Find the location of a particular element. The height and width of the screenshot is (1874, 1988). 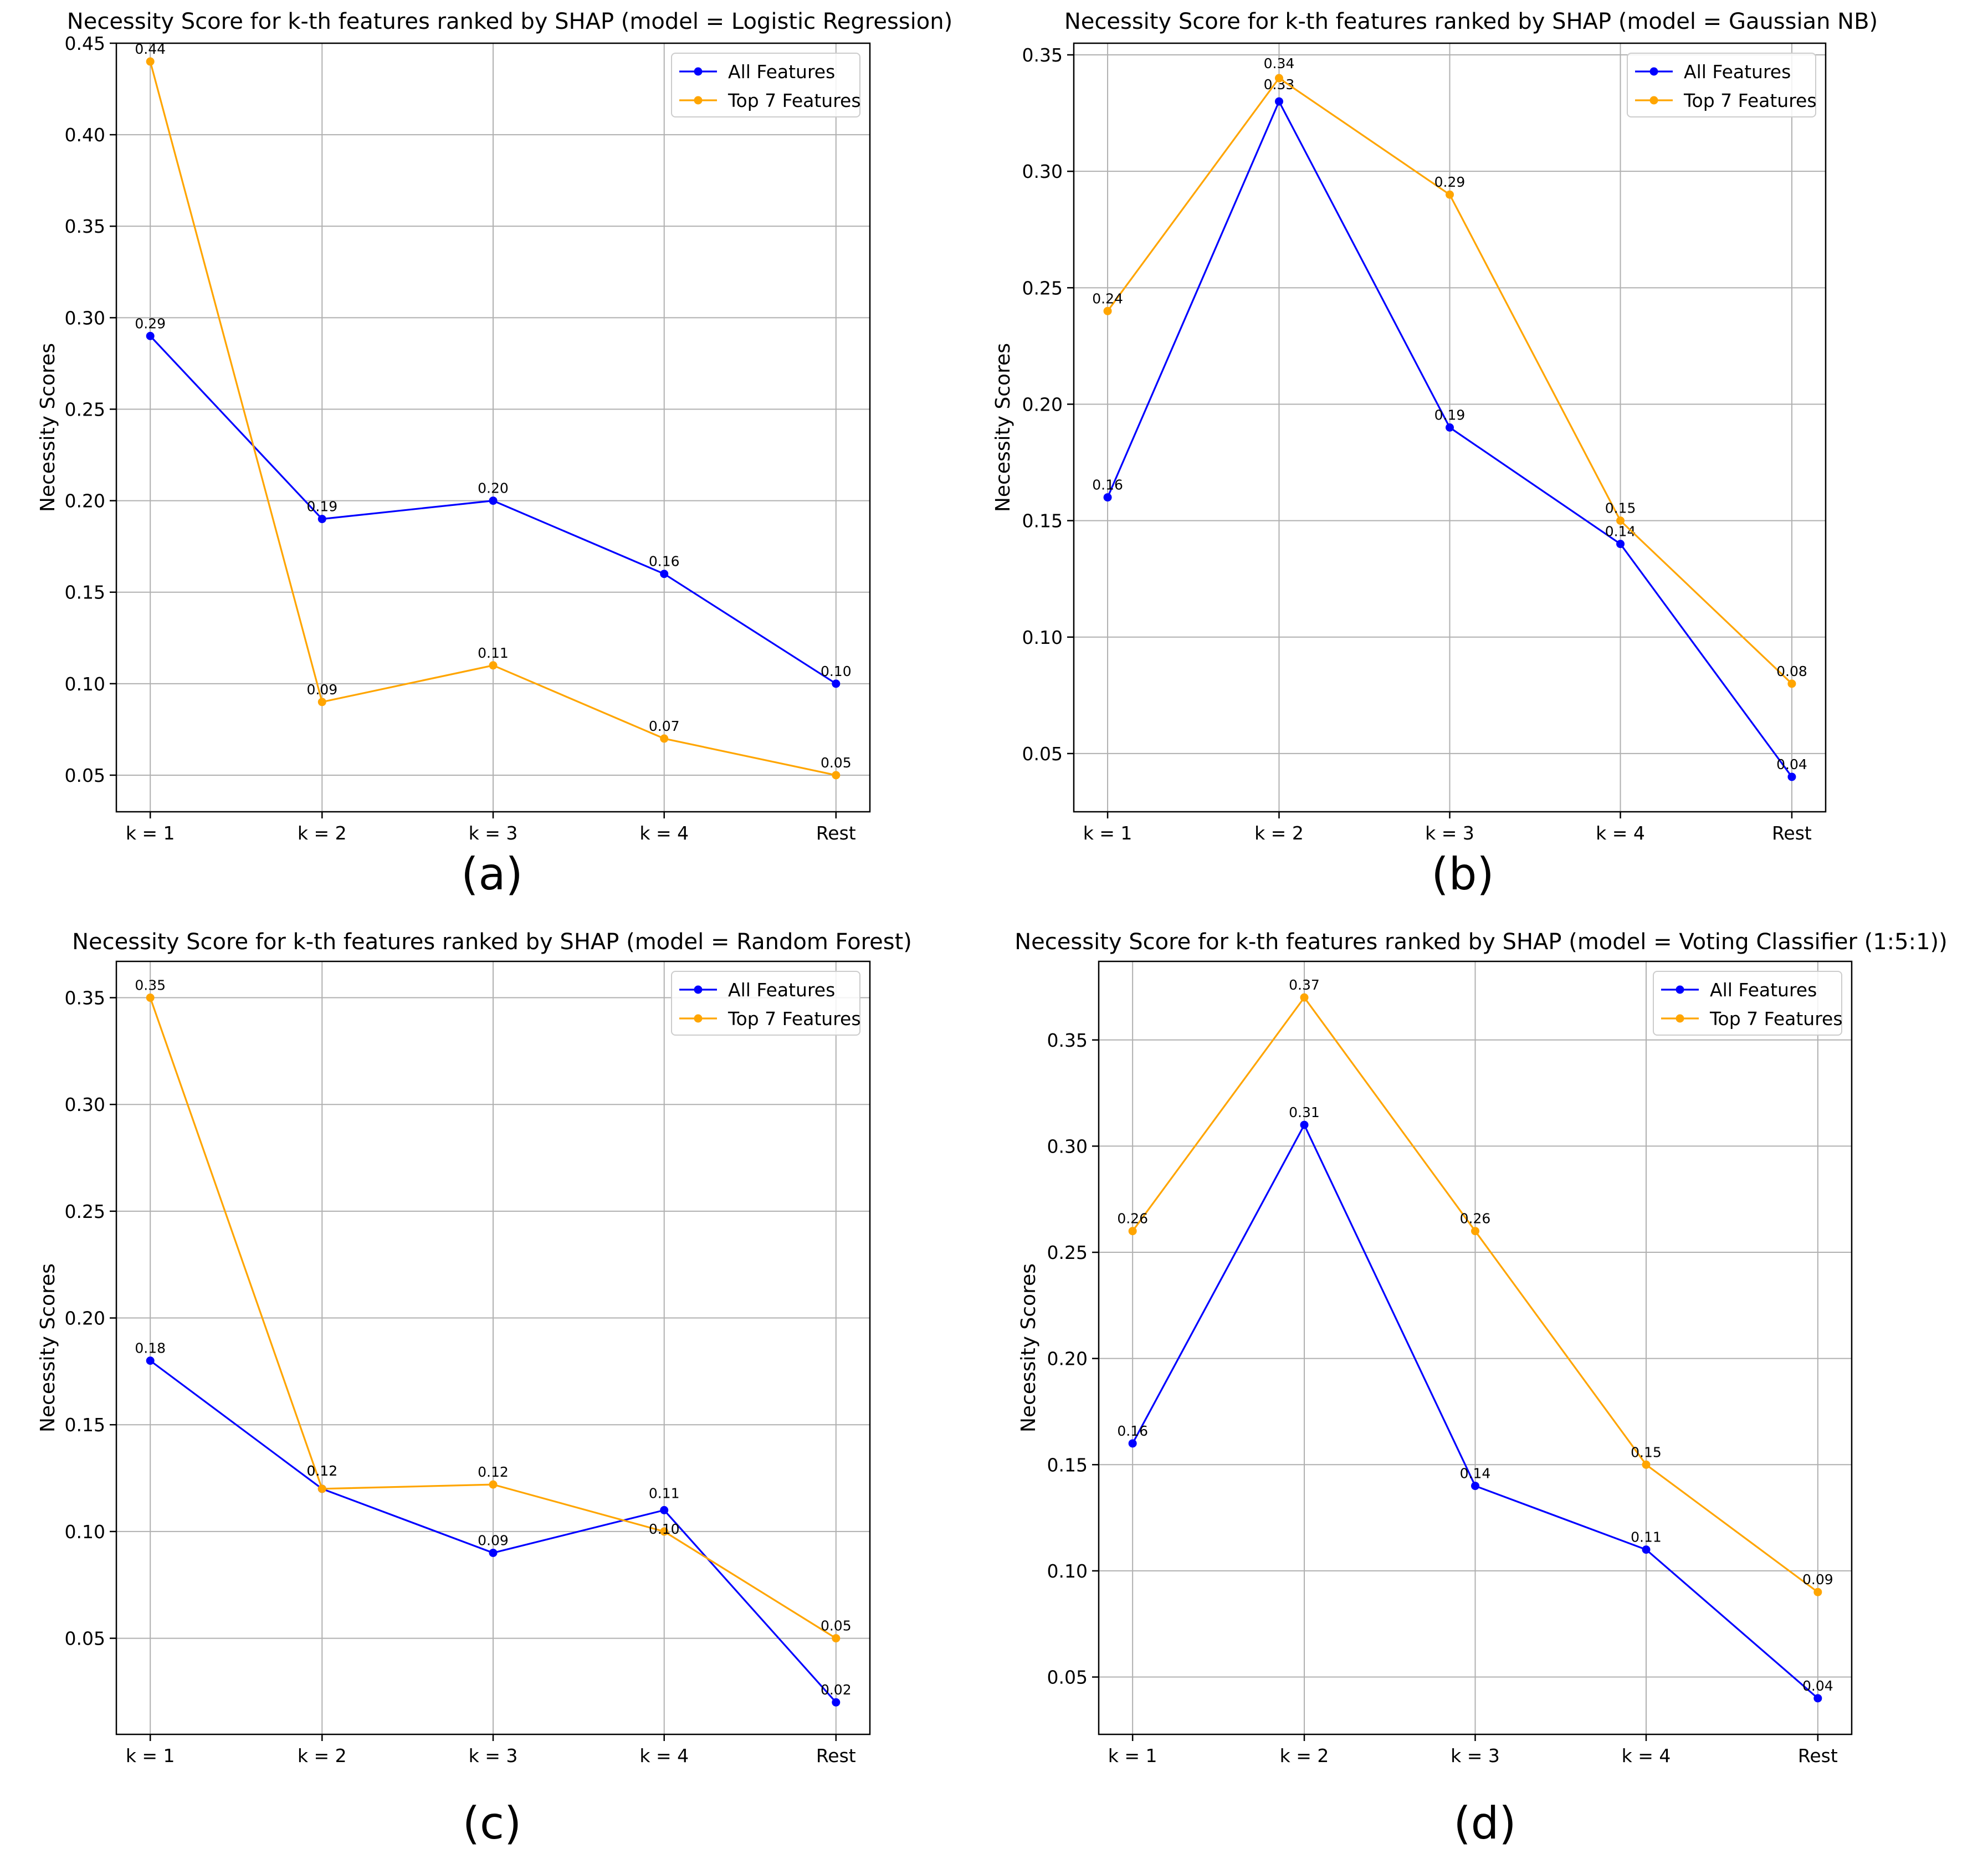

data-label: 0.44 is located at coordinates (150, 49).